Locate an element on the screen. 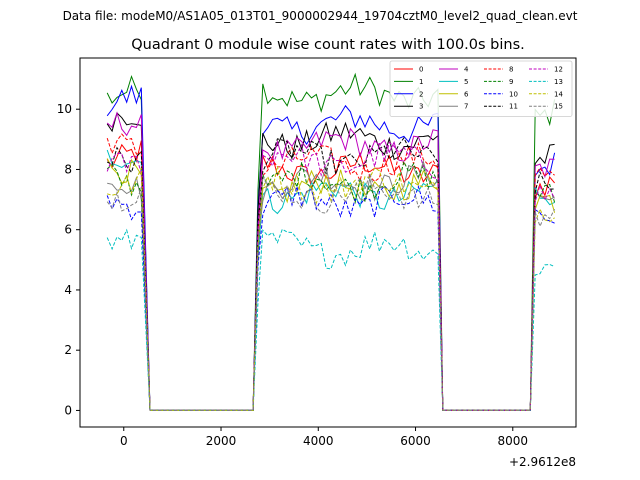 This screenshot has width=640, height=480. y-axis: 0 2 4 6 8 10 is located at coordinates (68, 259).